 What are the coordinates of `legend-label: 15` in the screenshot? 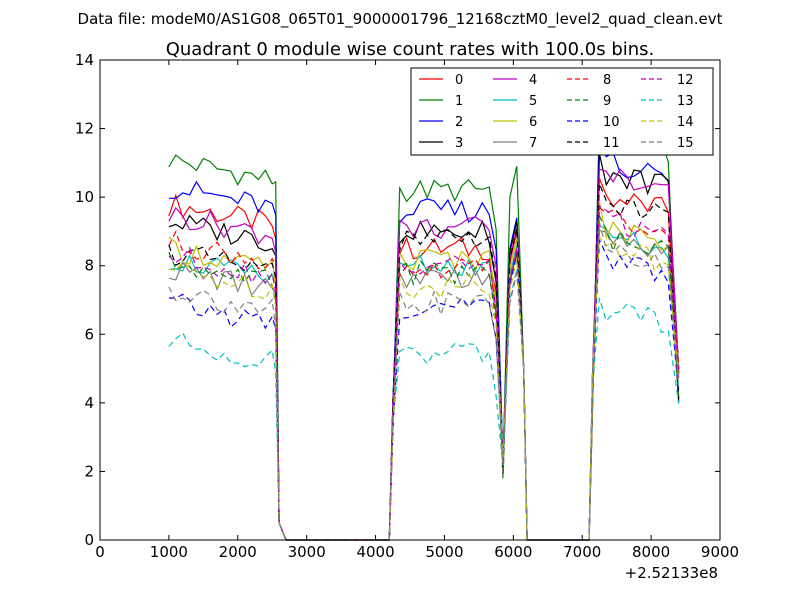 It's located at (685, 143).